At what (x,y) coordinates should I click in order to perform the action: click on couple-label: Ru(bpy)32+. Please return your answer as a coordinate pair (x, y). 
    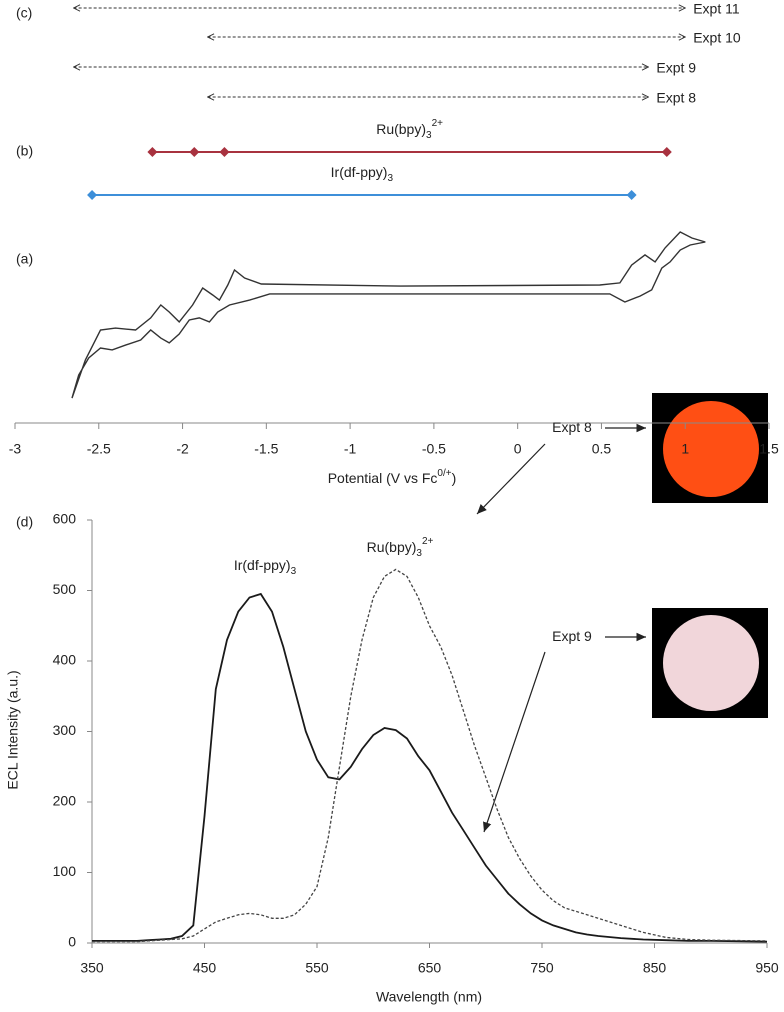
    Looking at the image, I should click on (409, 129).